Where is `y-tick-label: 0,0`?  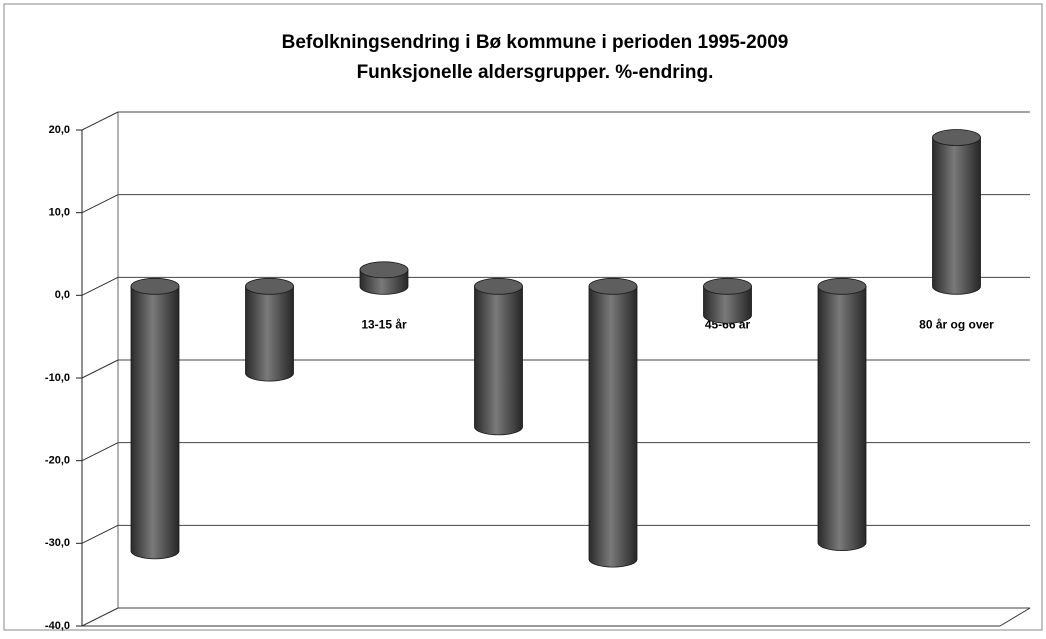
y-tick-label: 0,0 is located at coordinates (62, 295).